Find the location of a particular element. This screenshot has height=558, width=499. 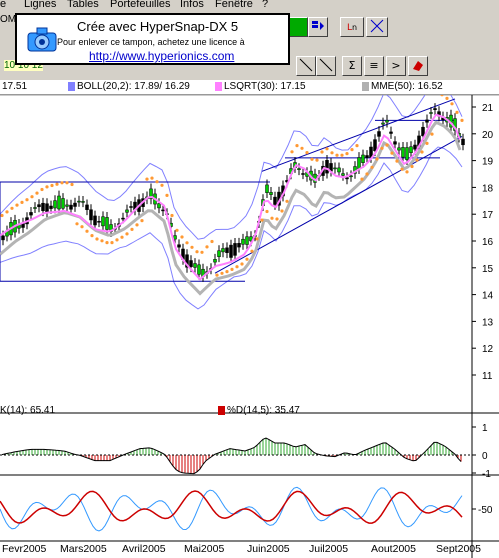

menu-item-fenetre: Fenêtre is located at coordinates (234, 5).